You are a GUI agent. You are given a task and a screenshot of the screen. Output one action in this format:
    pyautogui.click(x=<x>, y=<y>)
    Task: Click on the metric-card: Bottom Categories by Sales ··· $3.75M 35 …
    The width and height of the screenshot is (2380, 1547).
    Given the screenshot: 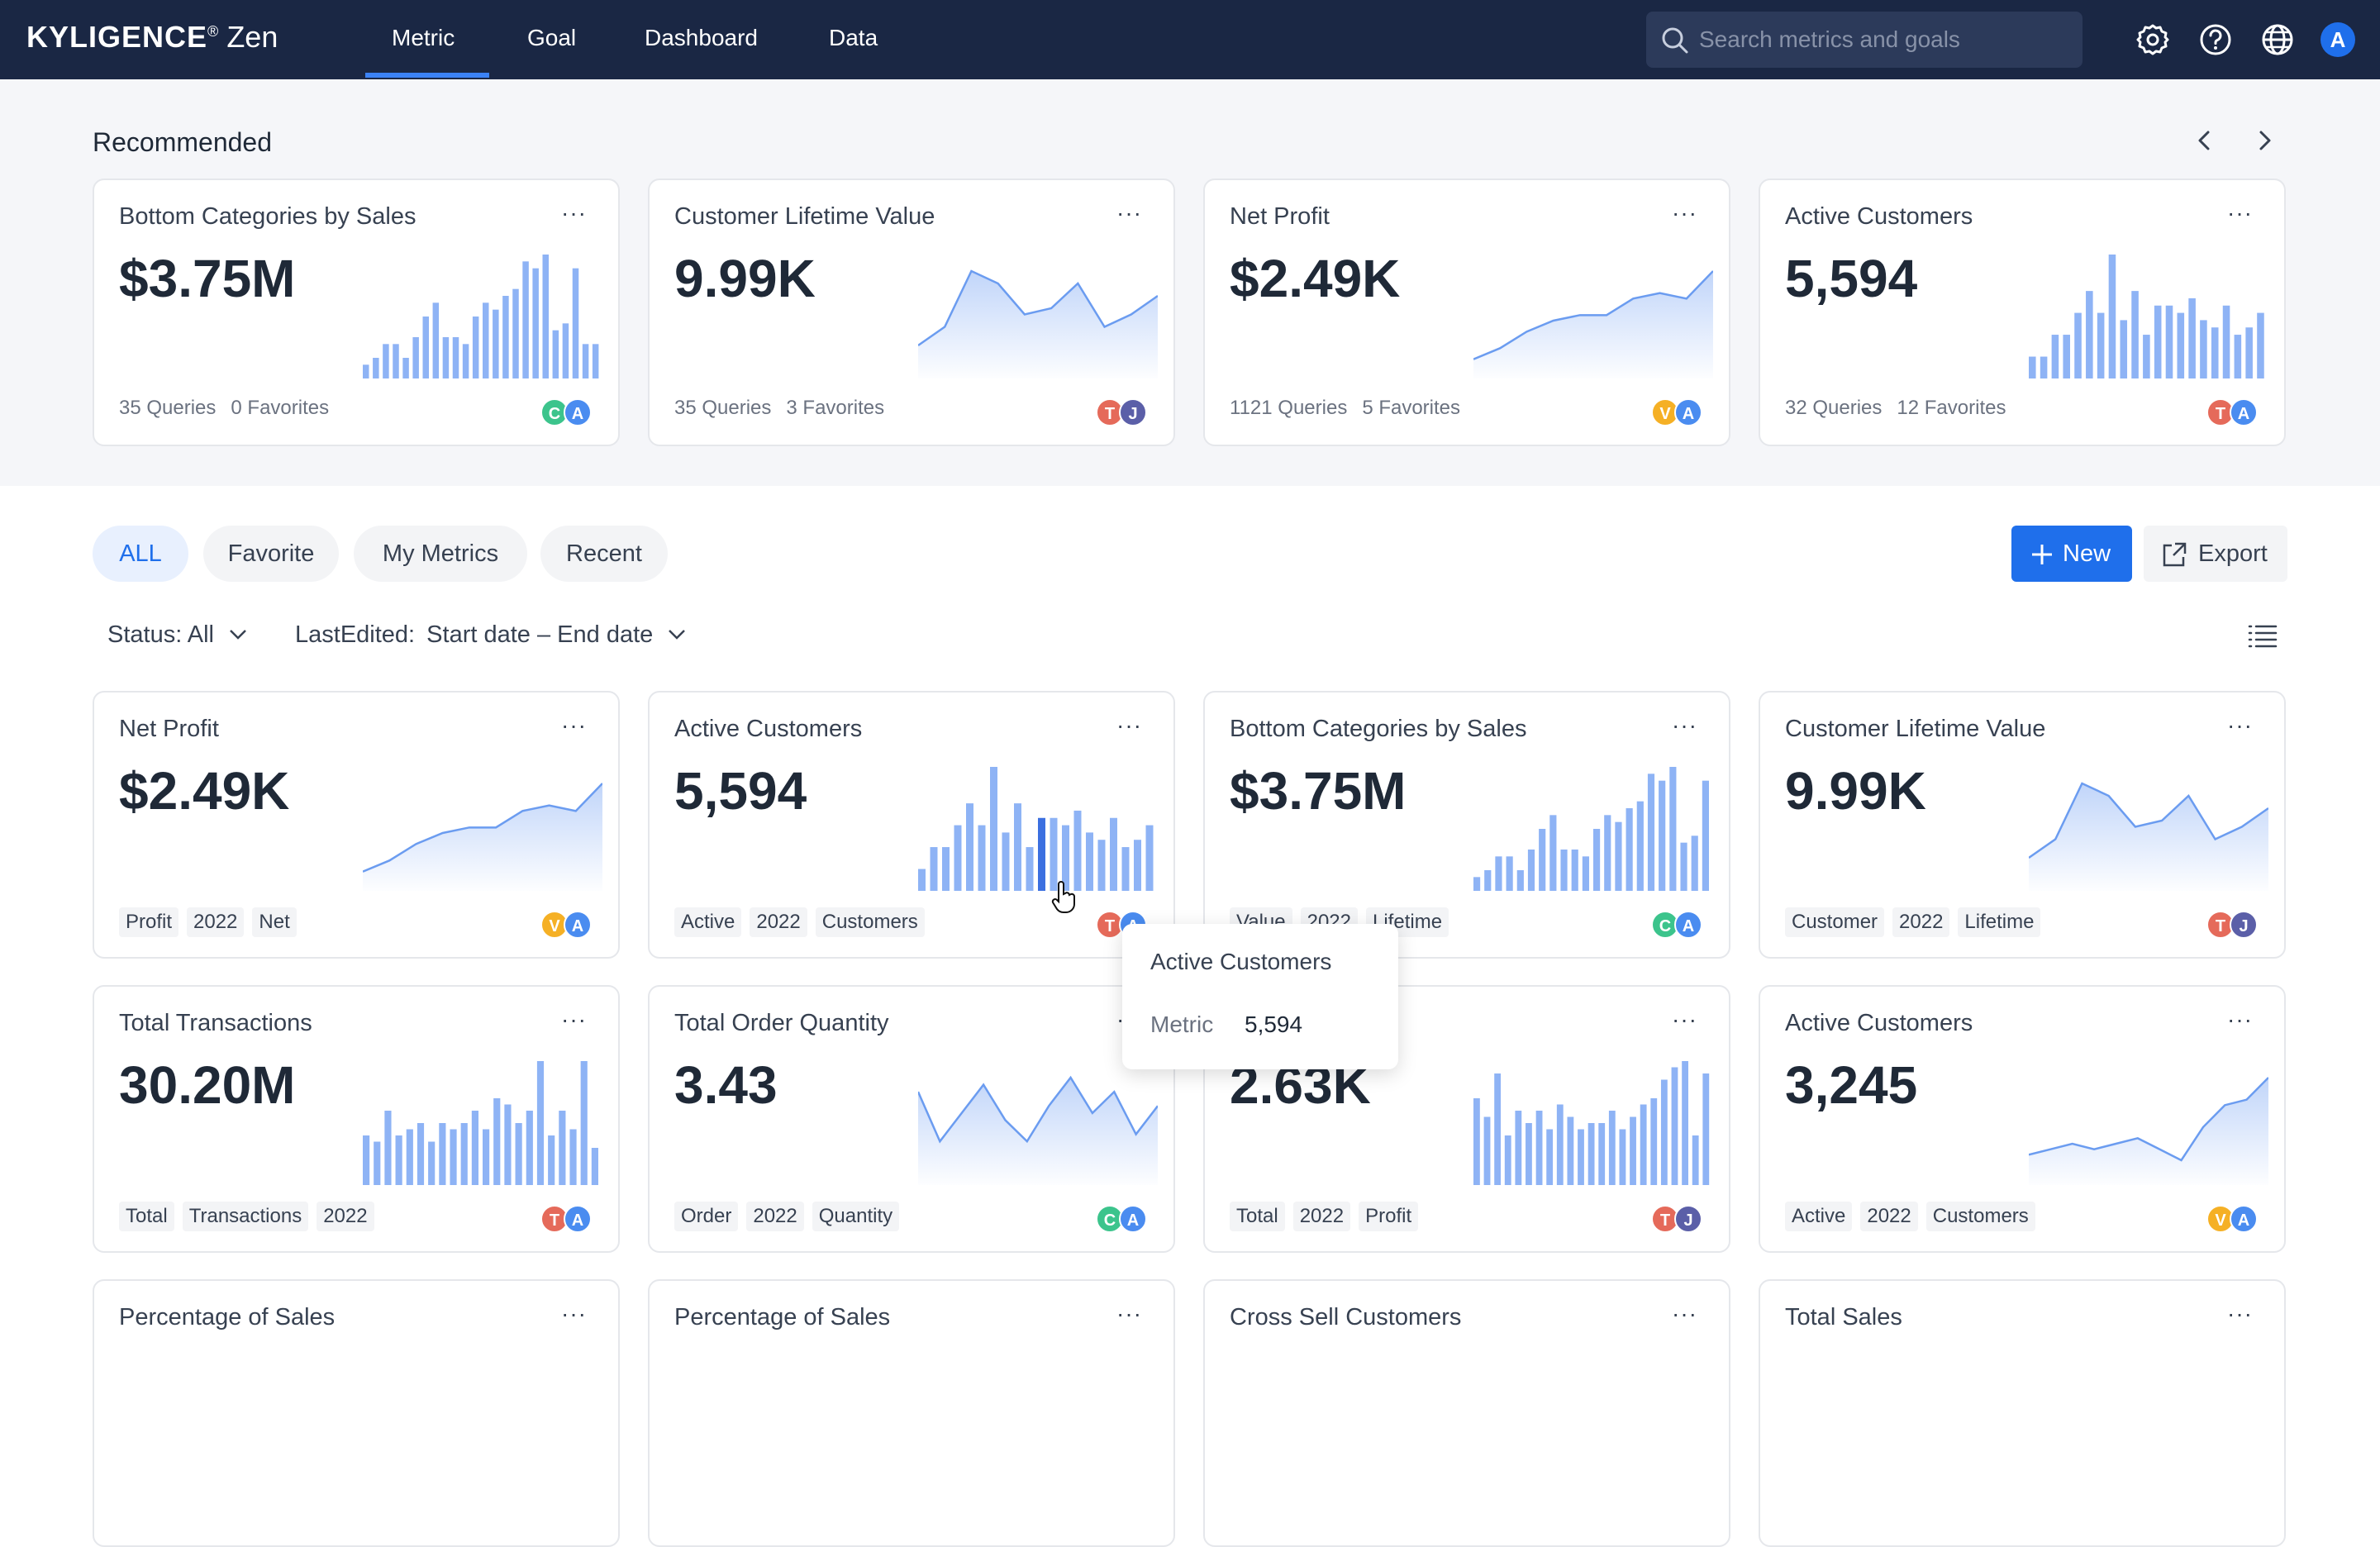 What is the action you would take?
    pyautogui.click(x=356, y=312)
    